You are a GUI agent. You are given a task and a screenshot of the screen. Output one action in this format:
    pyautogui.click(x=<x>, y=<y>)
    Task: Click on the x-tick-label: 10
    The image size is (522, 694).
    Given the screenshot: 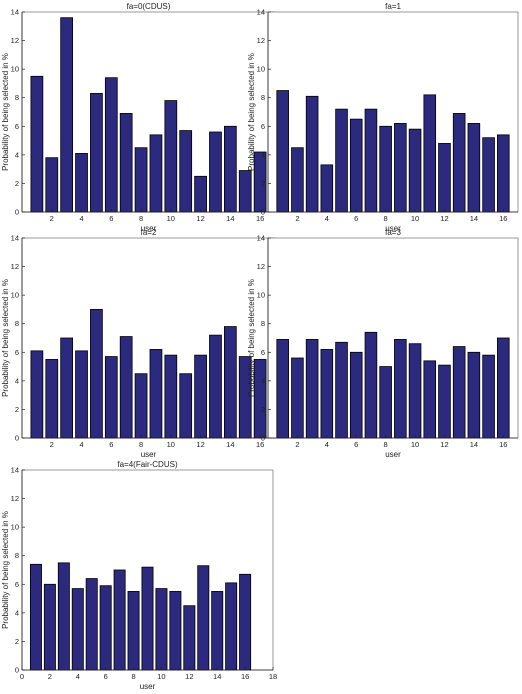 What is the action you would take?
    pyautogui.click(x=171, y=218)
    